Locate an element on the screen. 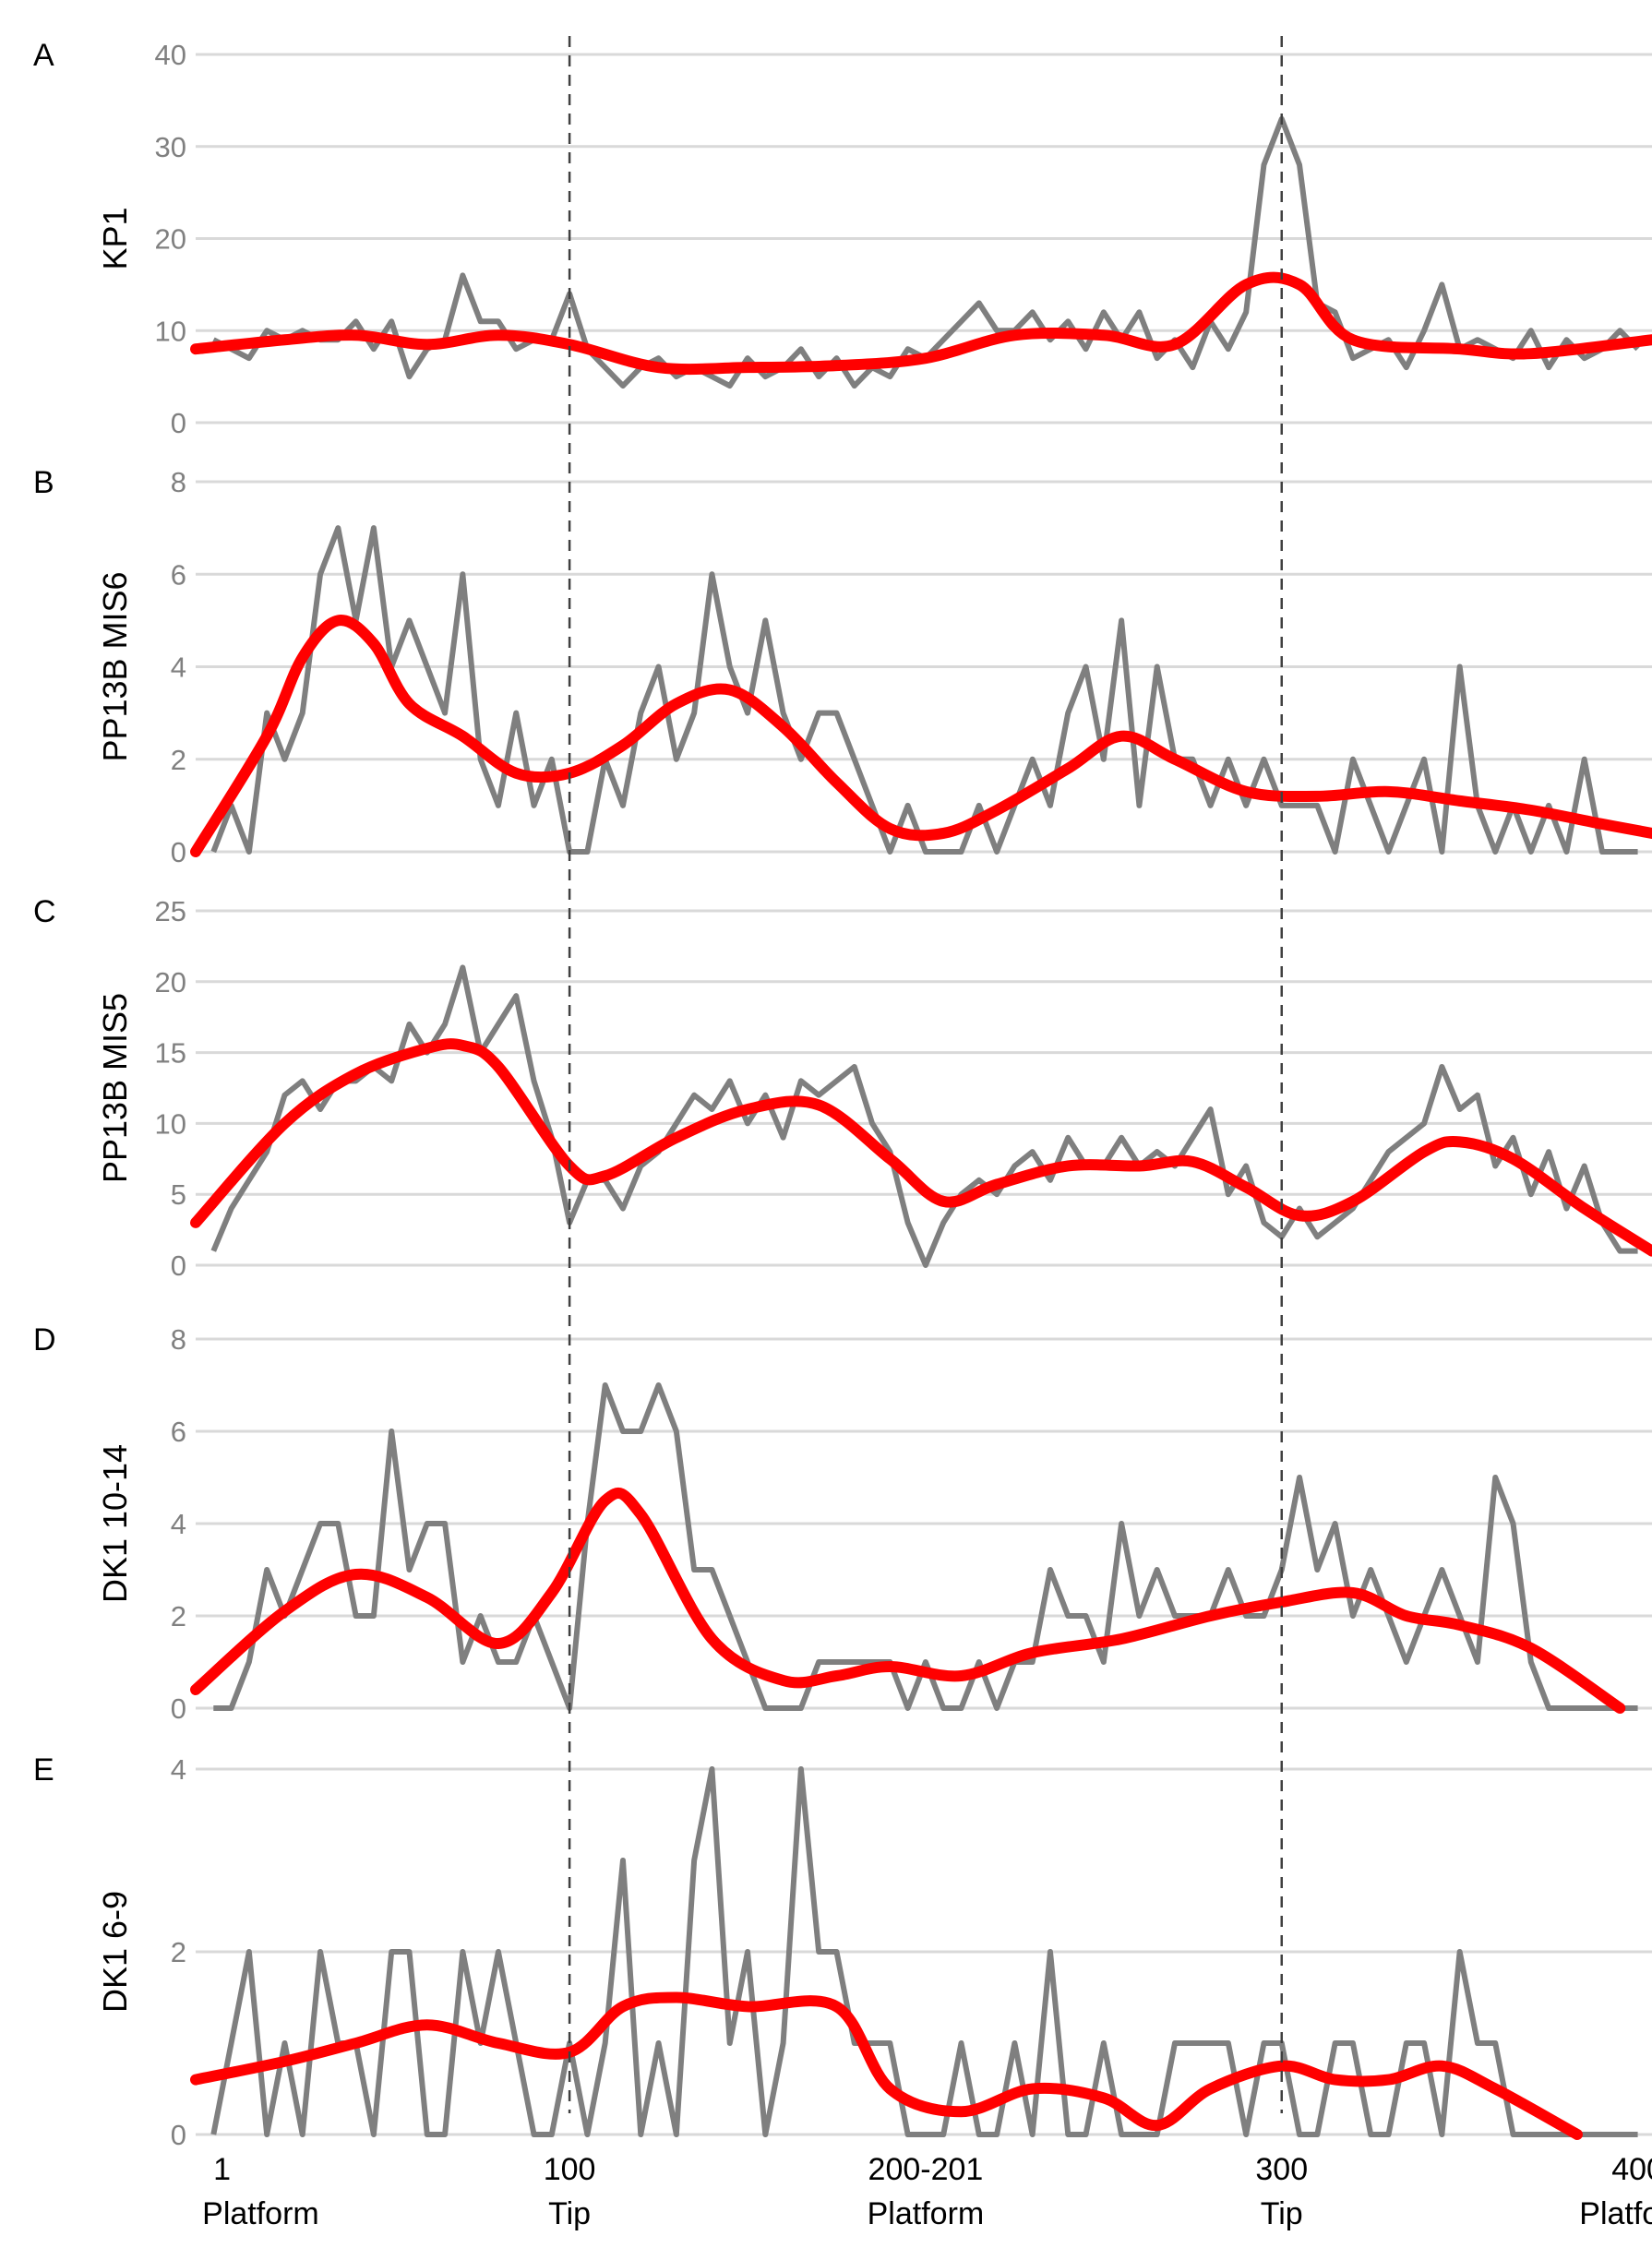 This screenshot has width=1652, height=2260. x-tick-label: 1 is located at coordinates (222, 2169).